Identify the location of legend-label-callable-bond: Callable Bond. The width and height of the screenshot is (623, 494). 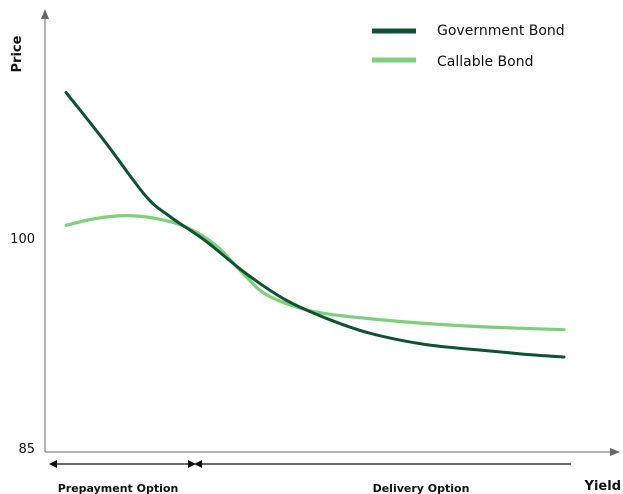
(485, 62).